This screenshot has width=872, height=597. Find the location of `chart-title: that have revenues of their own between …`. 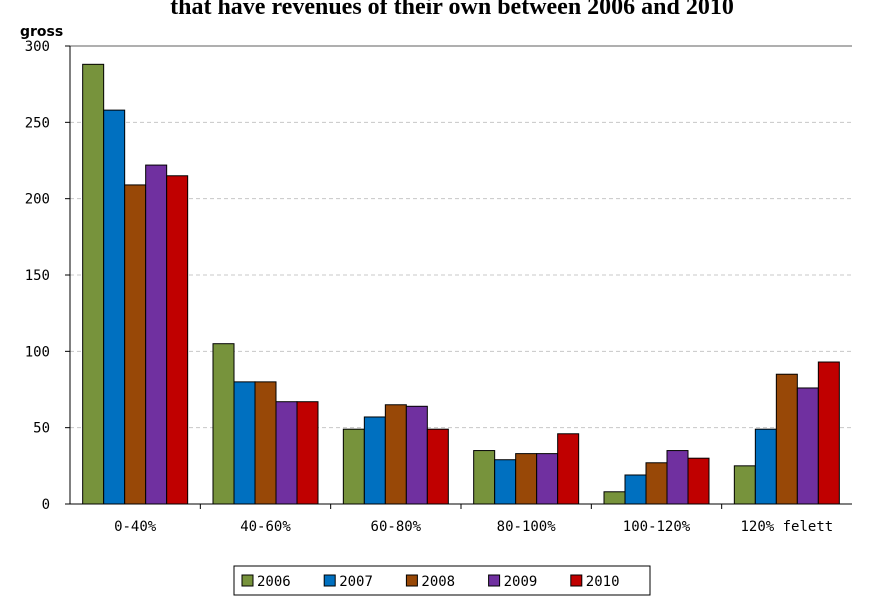

chart-title: that have revenues of their own between … is located at coordinates (452, 10).